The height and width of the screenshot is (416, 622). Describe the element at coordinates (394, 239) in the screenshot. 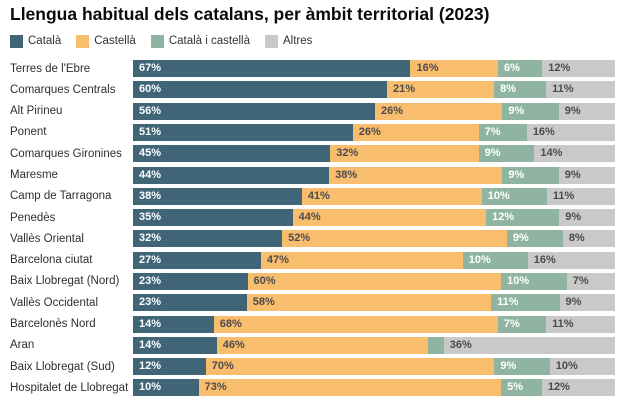

I see `bar-segment-castellà: 52%` at that location.